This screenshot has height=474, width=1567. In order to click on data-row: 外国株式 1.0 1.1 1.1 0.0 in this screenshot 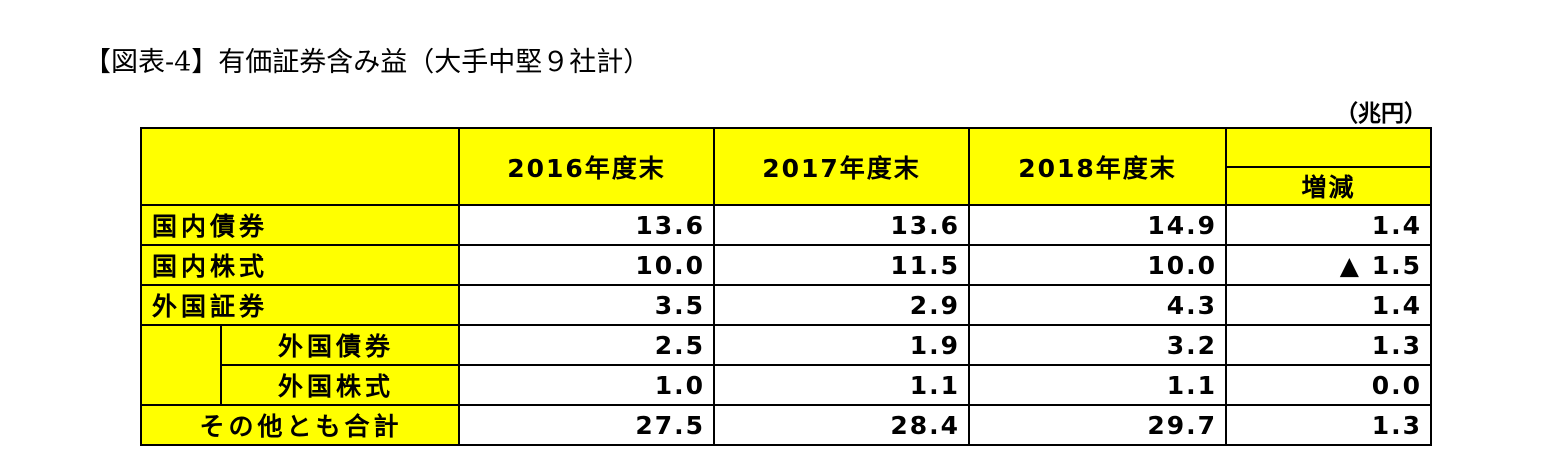, I will do `click(786, 385)`.